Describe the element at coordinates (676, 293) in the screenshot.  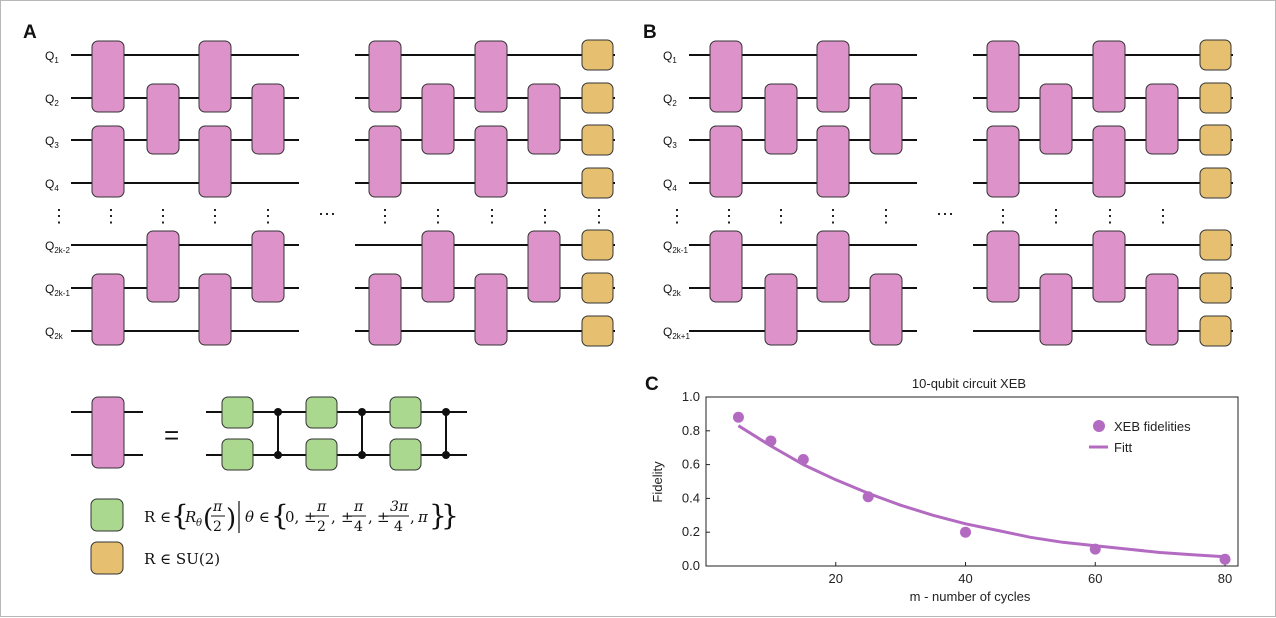
I see `qubit-label-sub-6: 2k` at that location.